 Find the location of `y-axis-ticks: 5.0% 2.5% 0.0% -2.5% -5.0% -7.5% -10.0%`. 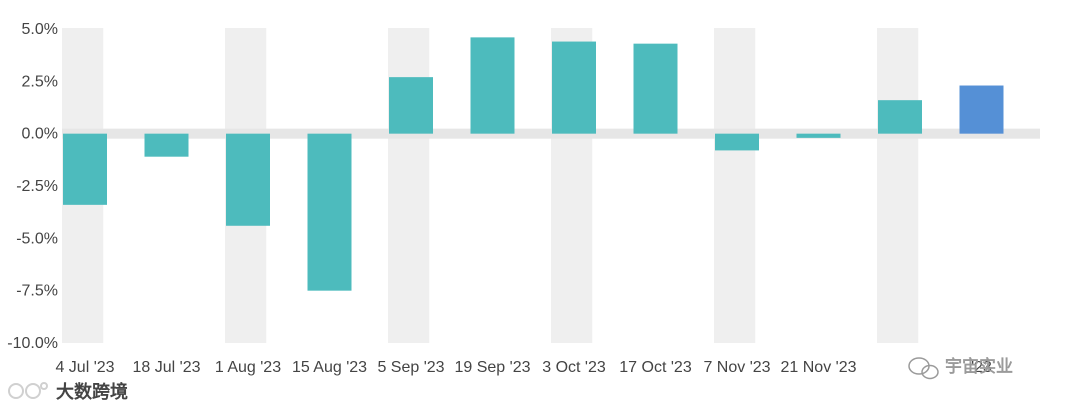

y-axis-ticks: 5.0% 2.5% 0.0% -2.5% -5.0% -7.5% -10.0% is located at coordinates (32, 186).